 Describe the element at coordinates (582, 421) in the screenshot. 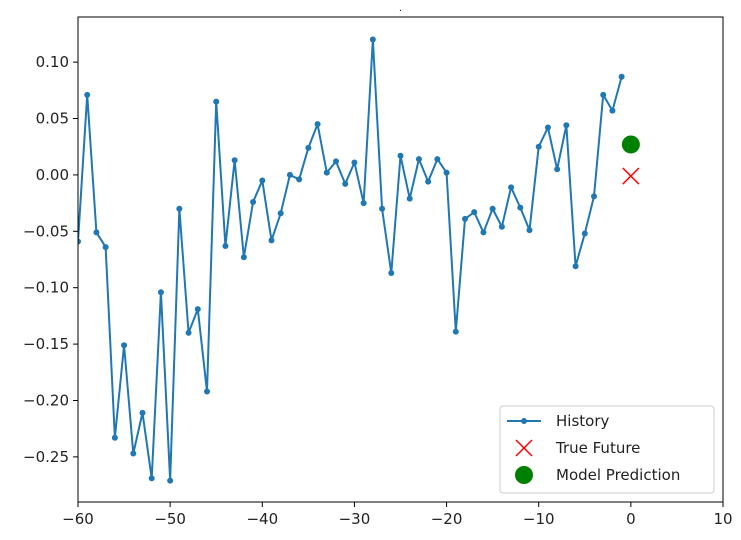

I see `legend-label: History` at that location.